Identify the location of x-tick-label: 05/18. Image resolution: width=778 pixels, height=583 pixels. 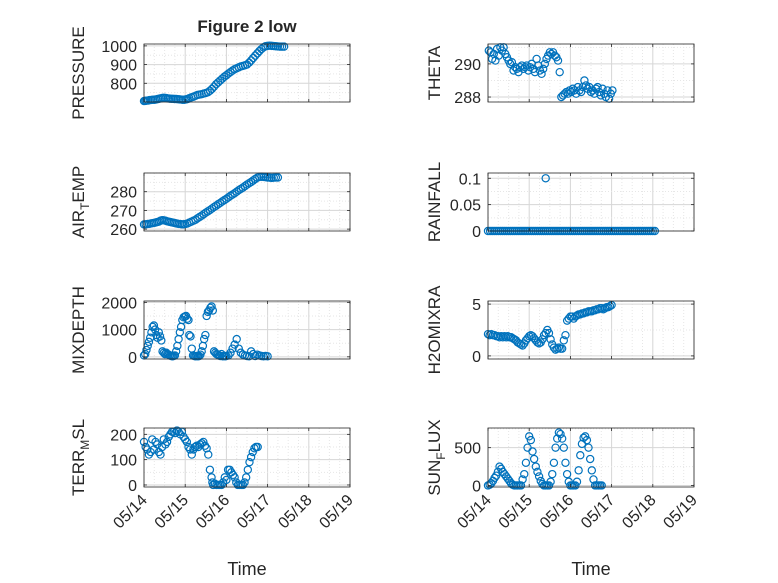
(639, 512).